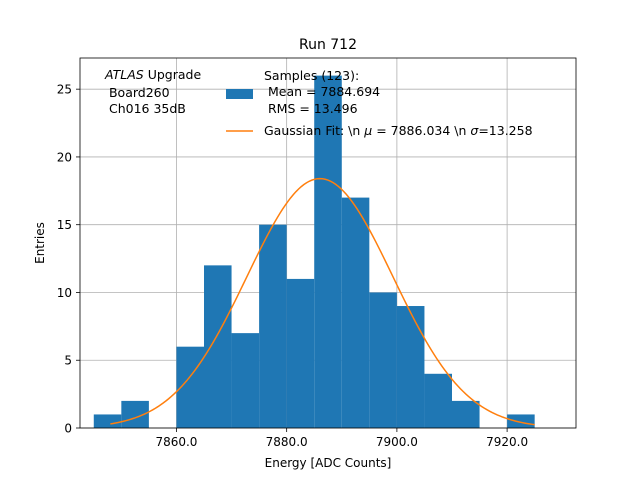 This screenshot has height=480, width=640. What do you see at coordinates (137, 92) in the screenshot?
I see `board-label: Board260` at bounding box center [137, 92].